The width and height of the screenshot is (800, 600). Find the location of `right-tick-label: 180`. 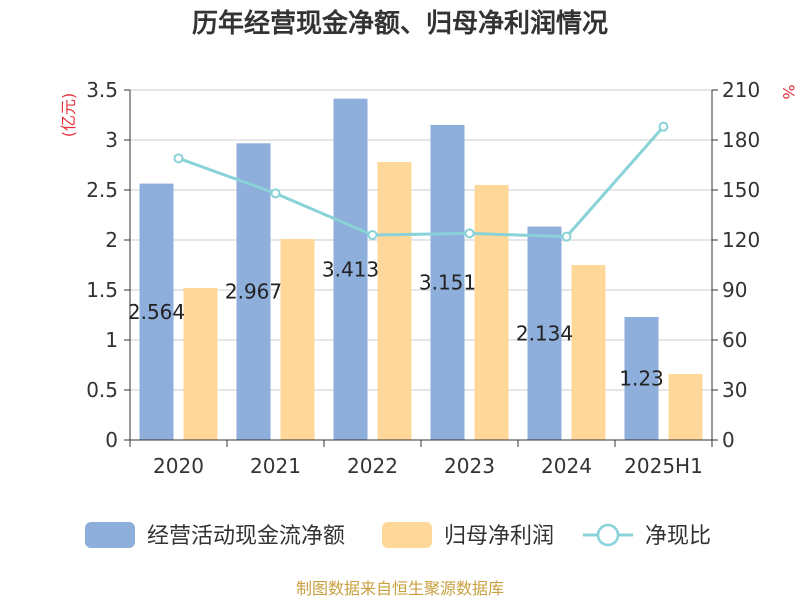

right-tick-label: 180 is located at coordinates (741, 140).